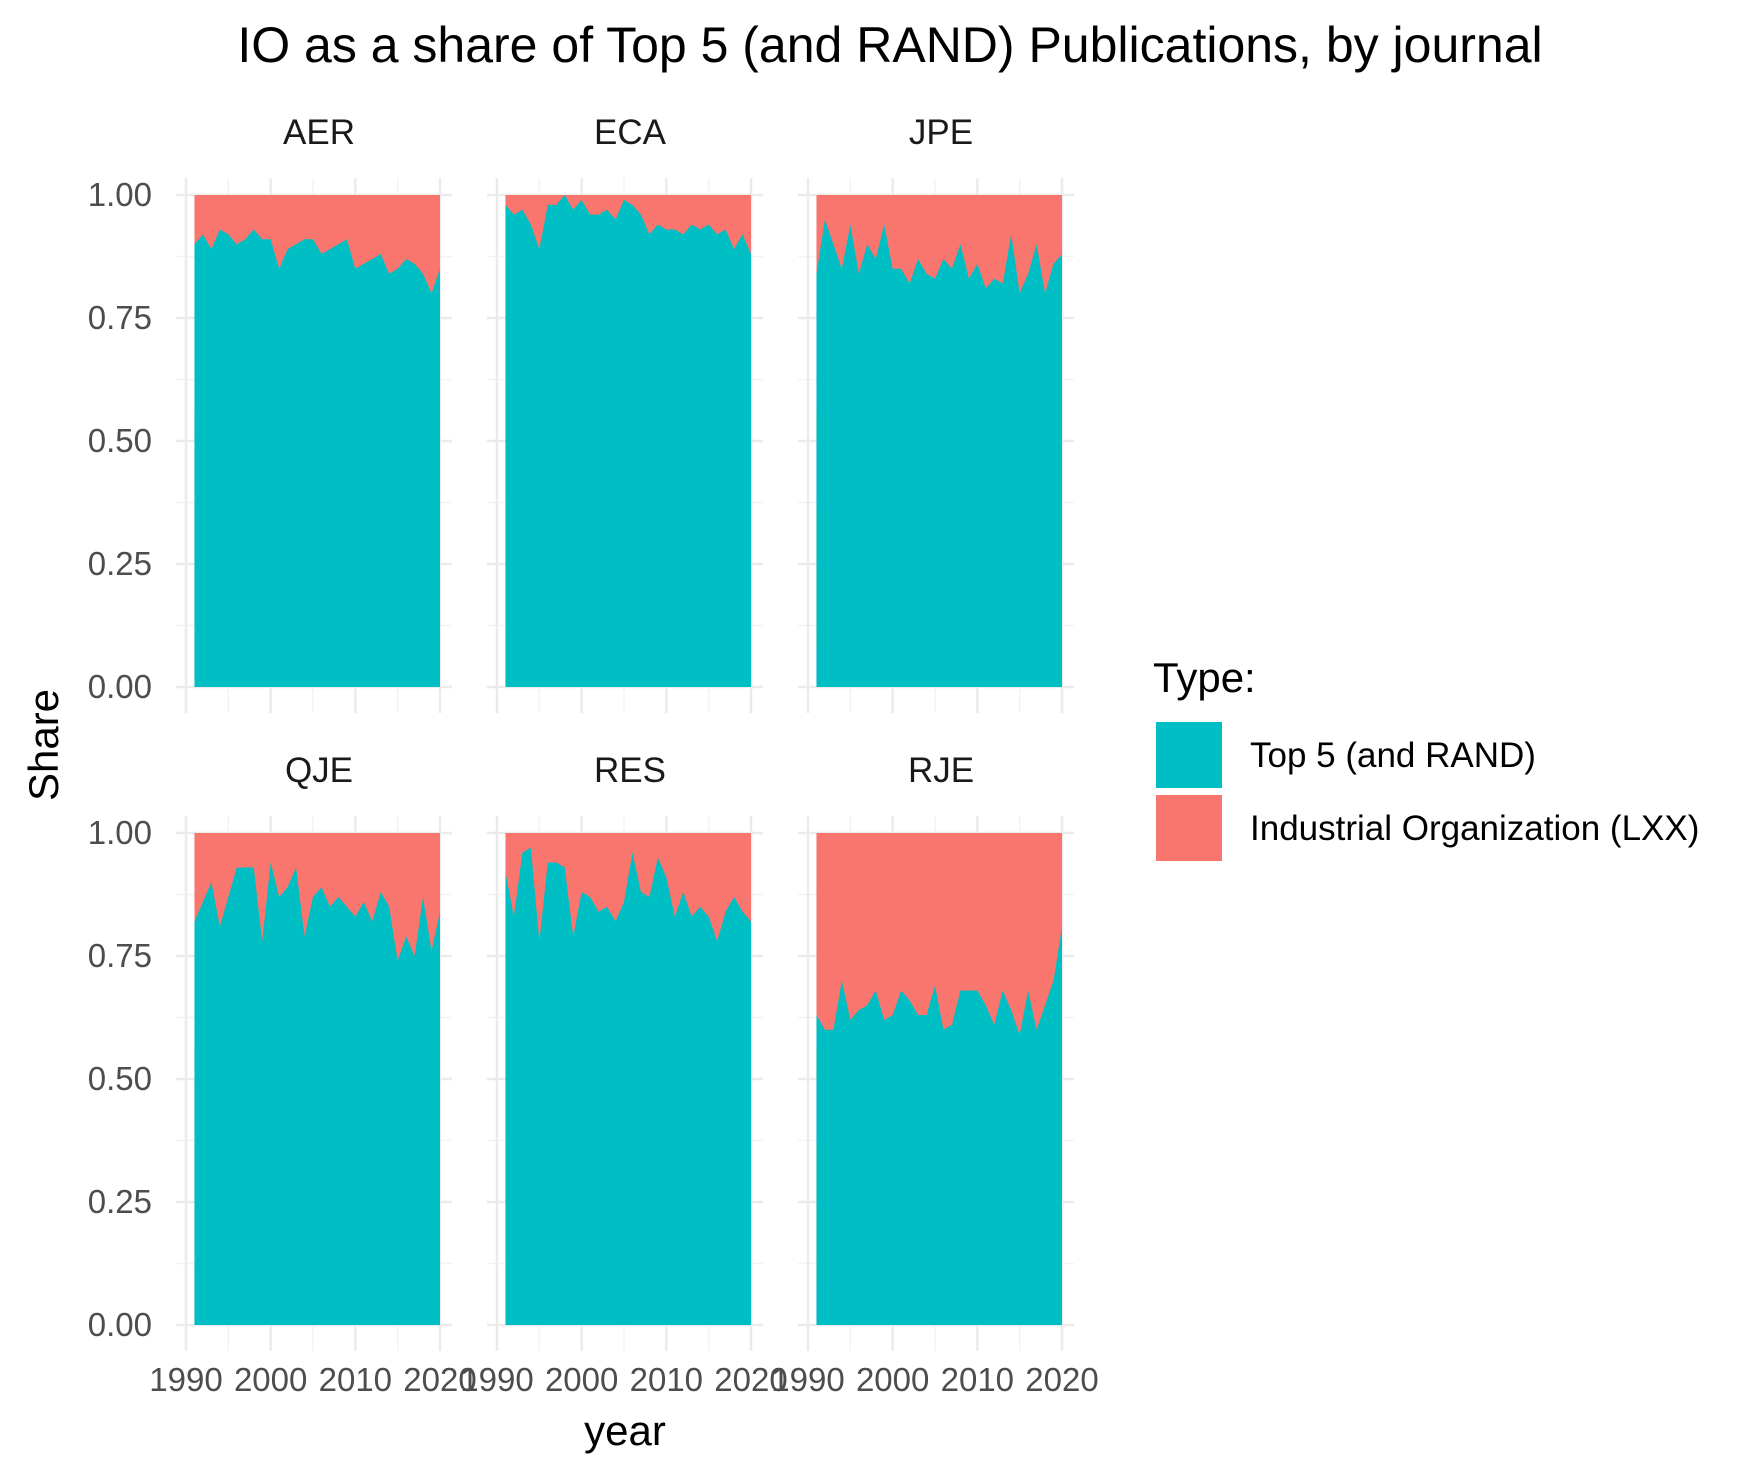 This screenshot has height=1465, width=1746. Describe the element at coordinates (630, 132) in the screenshot. I see `panel-label: ECA` at that location.